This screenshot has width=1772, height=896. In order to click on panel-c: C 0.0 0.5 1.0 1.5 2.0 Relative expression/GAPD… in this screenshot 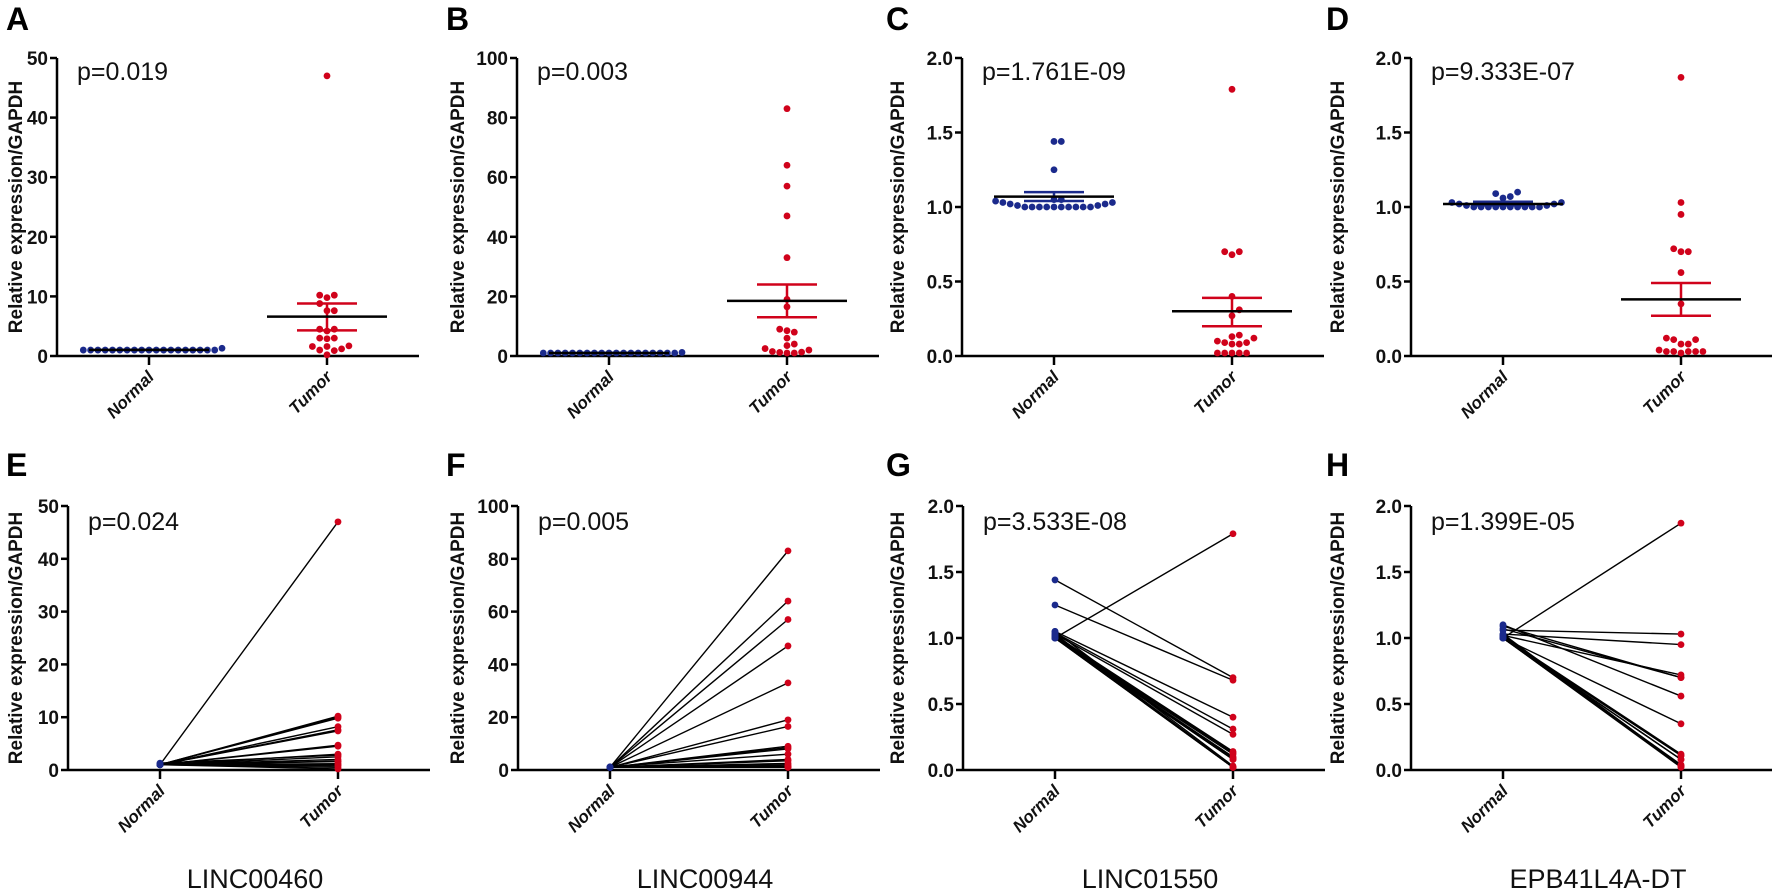, I will do `click(1105, 211)`.